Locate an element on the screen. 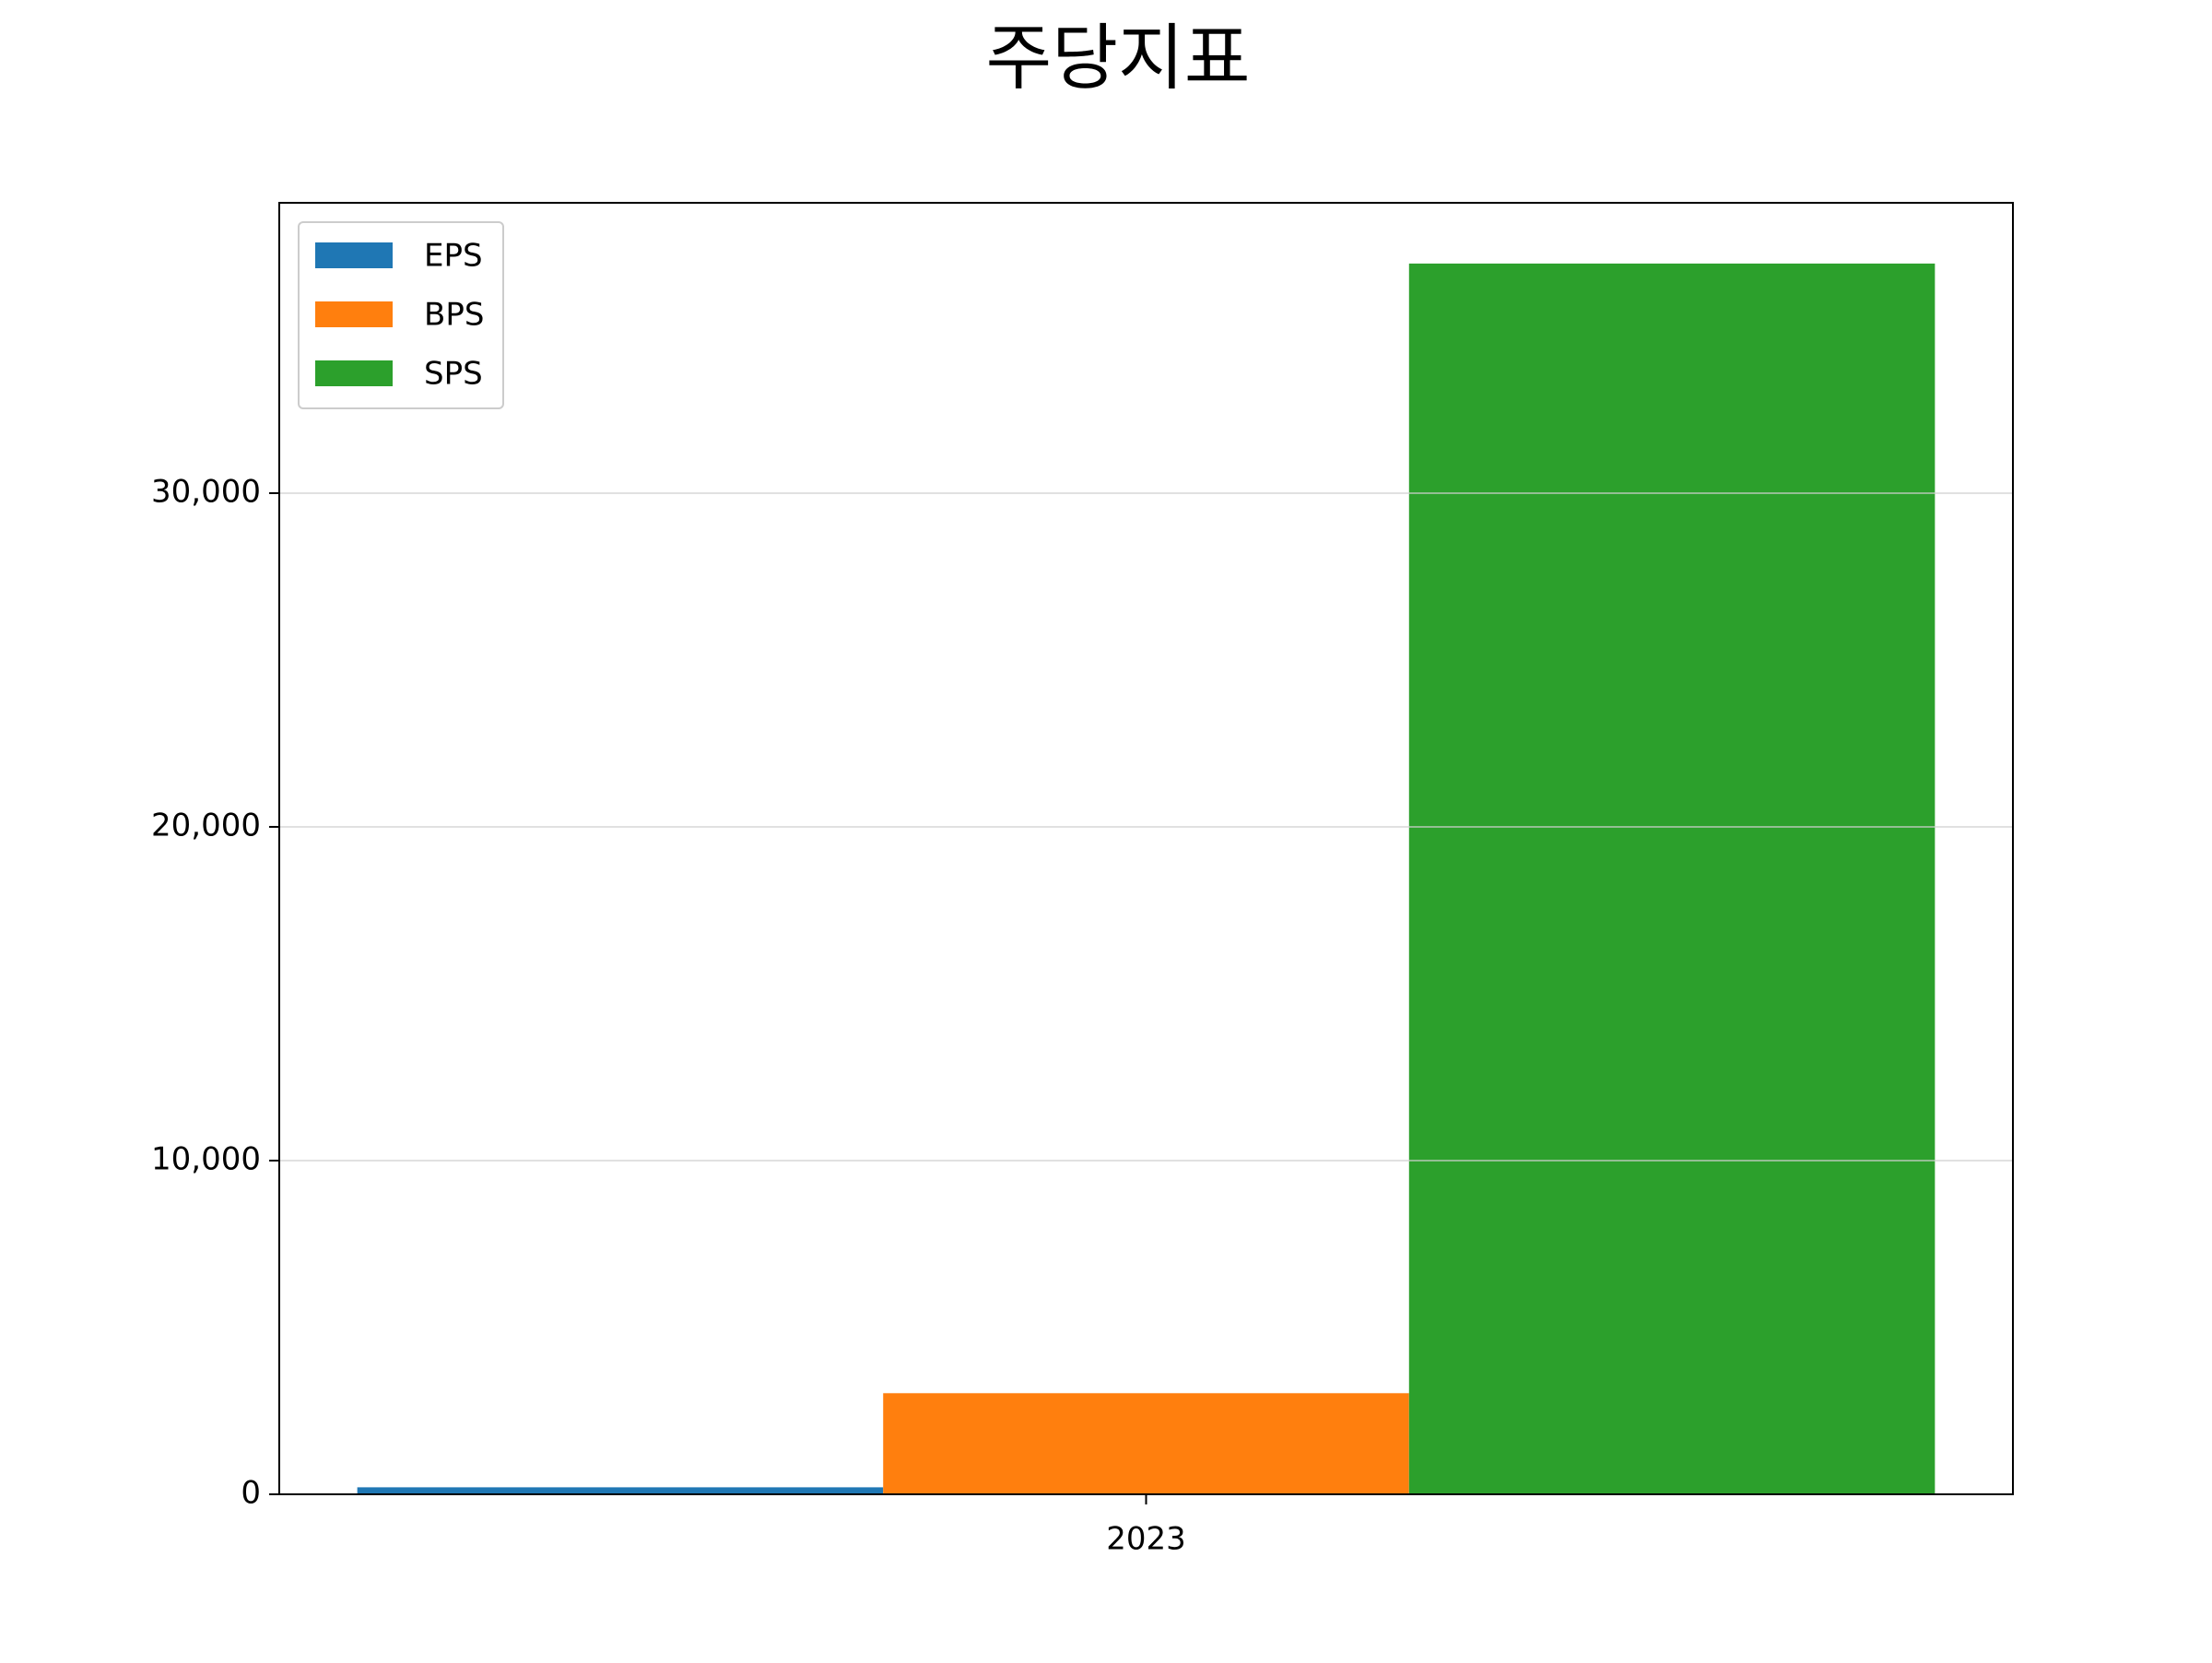 This screenshot has height=1663, width=2212. legend-label: SPS is located at coordinates (453, 374).